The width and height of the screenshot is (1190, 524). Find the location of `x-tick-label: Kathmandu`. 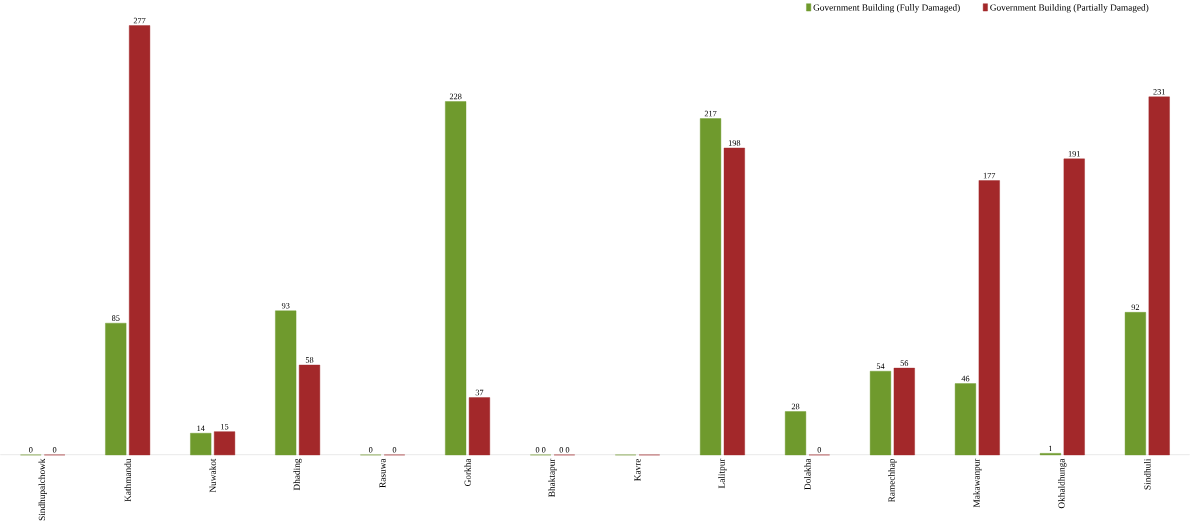

x-tick-label: Kathmandu is located at coordinates (127, 480).